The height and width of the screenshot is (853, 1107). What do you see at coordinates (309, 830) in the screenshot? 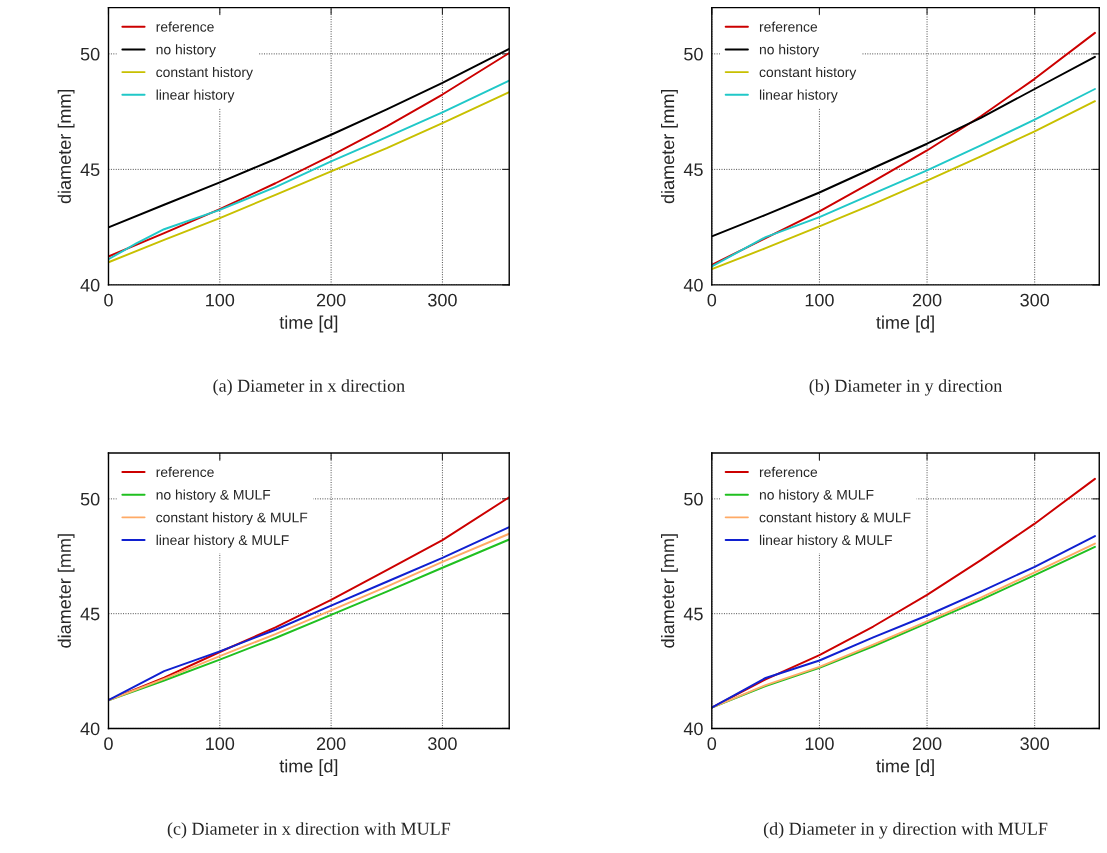
I see `text: (c) Diameter in x direction with MULF` at bounding box center [309, 830].